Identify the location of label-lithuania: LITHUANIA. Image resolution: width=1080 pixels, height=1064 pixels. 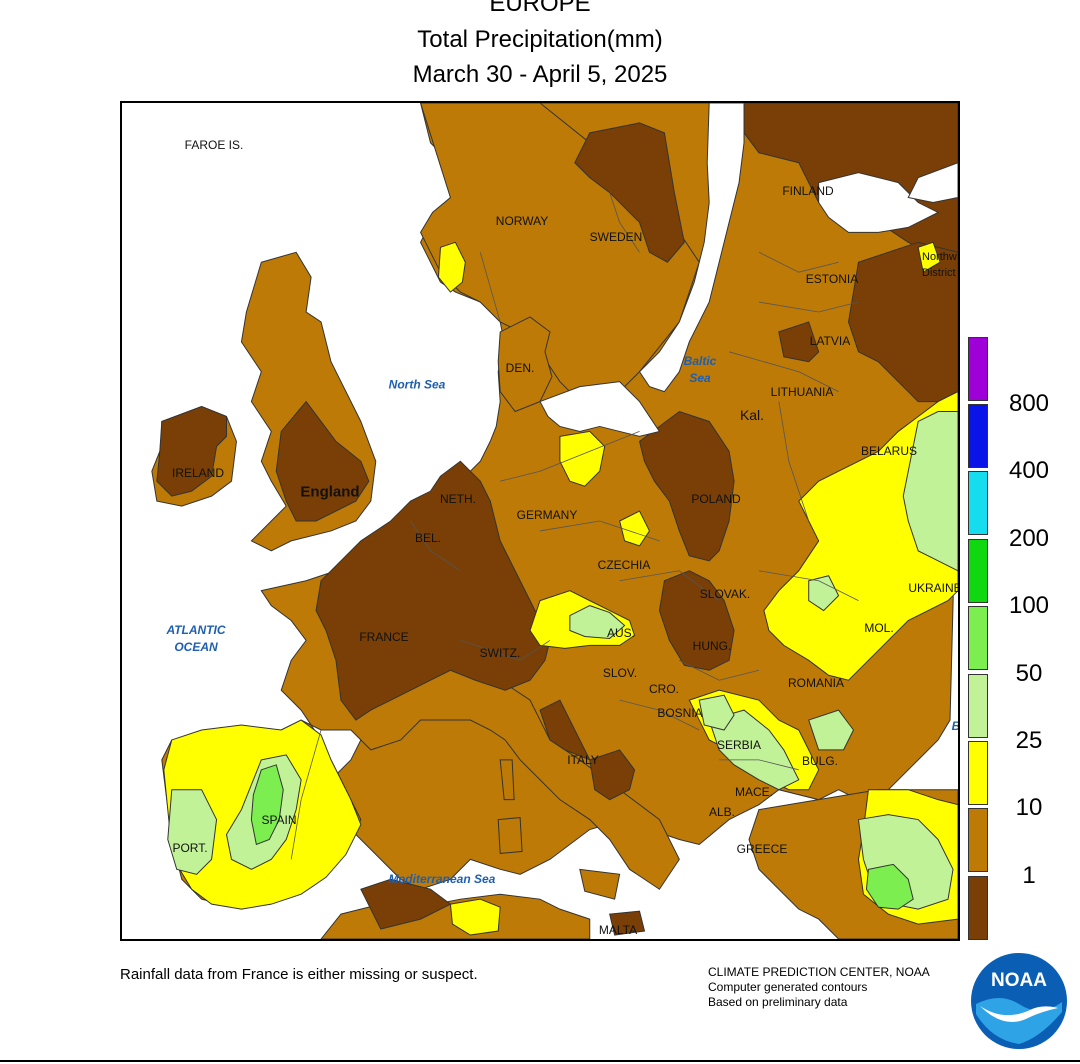
(802, 392).